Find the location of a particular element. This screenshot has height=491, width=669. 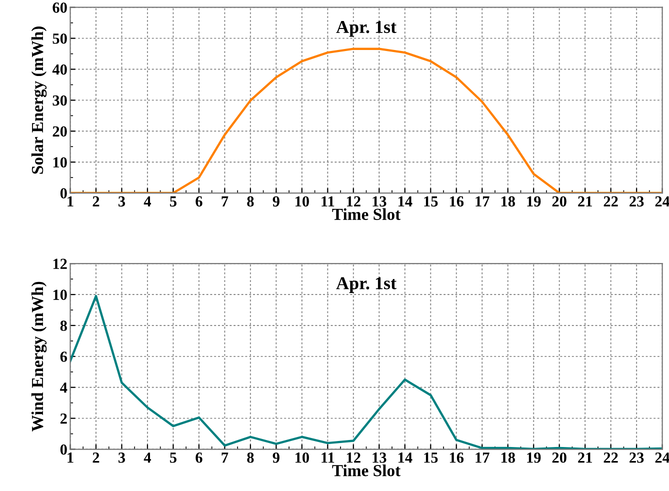

y-tick-label: 30 is located at coordinates (59, 100).